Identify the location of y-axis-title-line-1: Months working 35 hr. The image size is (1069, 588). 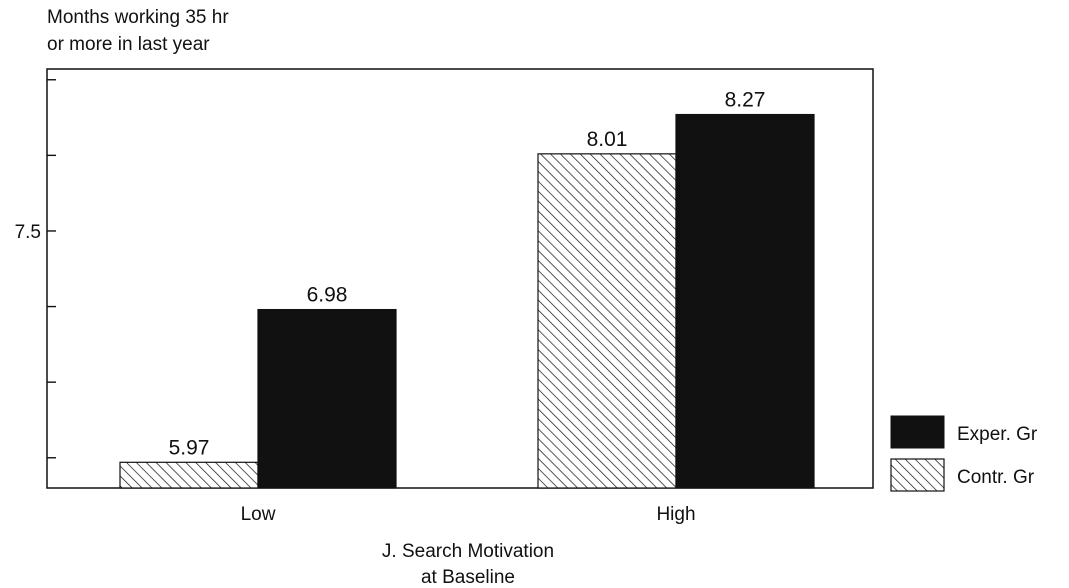
(138, 17).